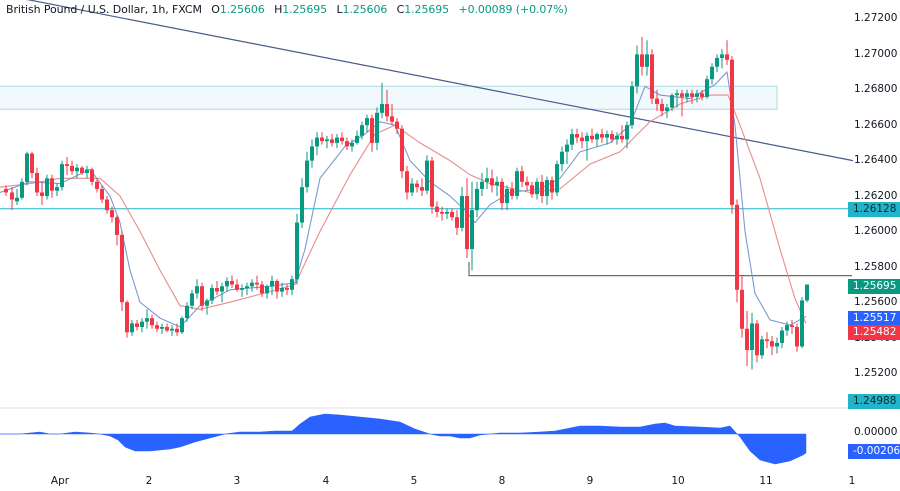 Image resolution: width=900 pixels, height=491 pixels. What do you see at coordinates (414, 481) in the screenshot?
I see `time-label: 5` at bounding box center [414, 481].